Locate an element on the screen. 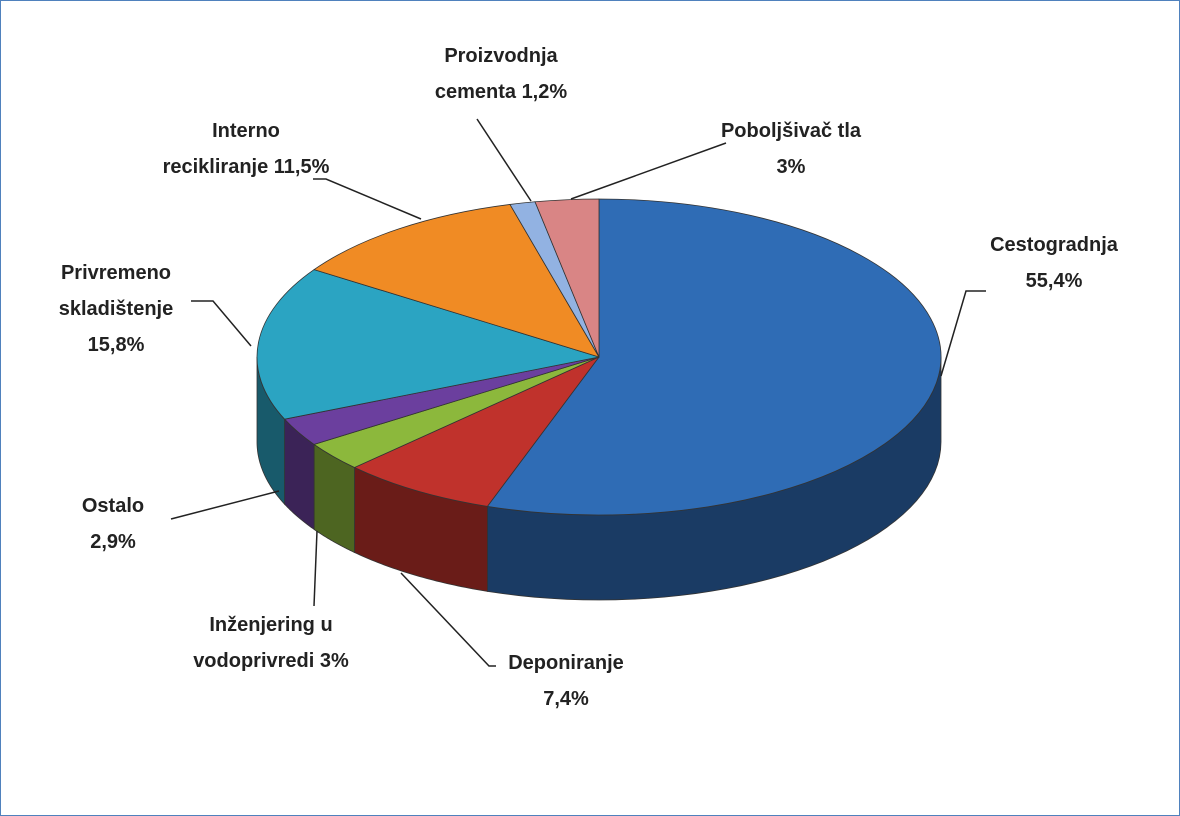 The height and width of the screenshot is (816, 1180). category-name: Deponiranje is located at coordinates (566, 663).